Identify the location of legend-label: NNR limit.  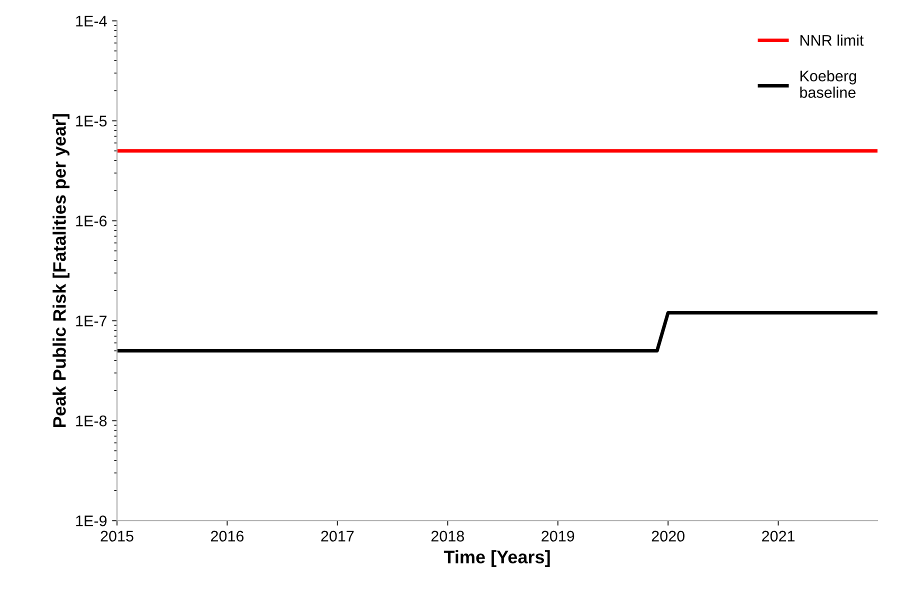
(832, 40).